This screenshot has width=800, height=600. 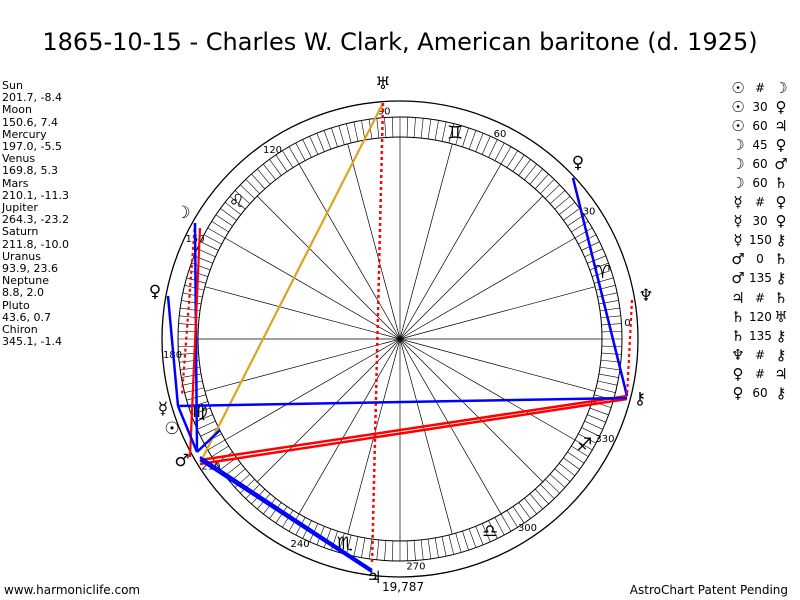 I want to click on aspect-planet-a: ☿, so click(x=738, y=221).